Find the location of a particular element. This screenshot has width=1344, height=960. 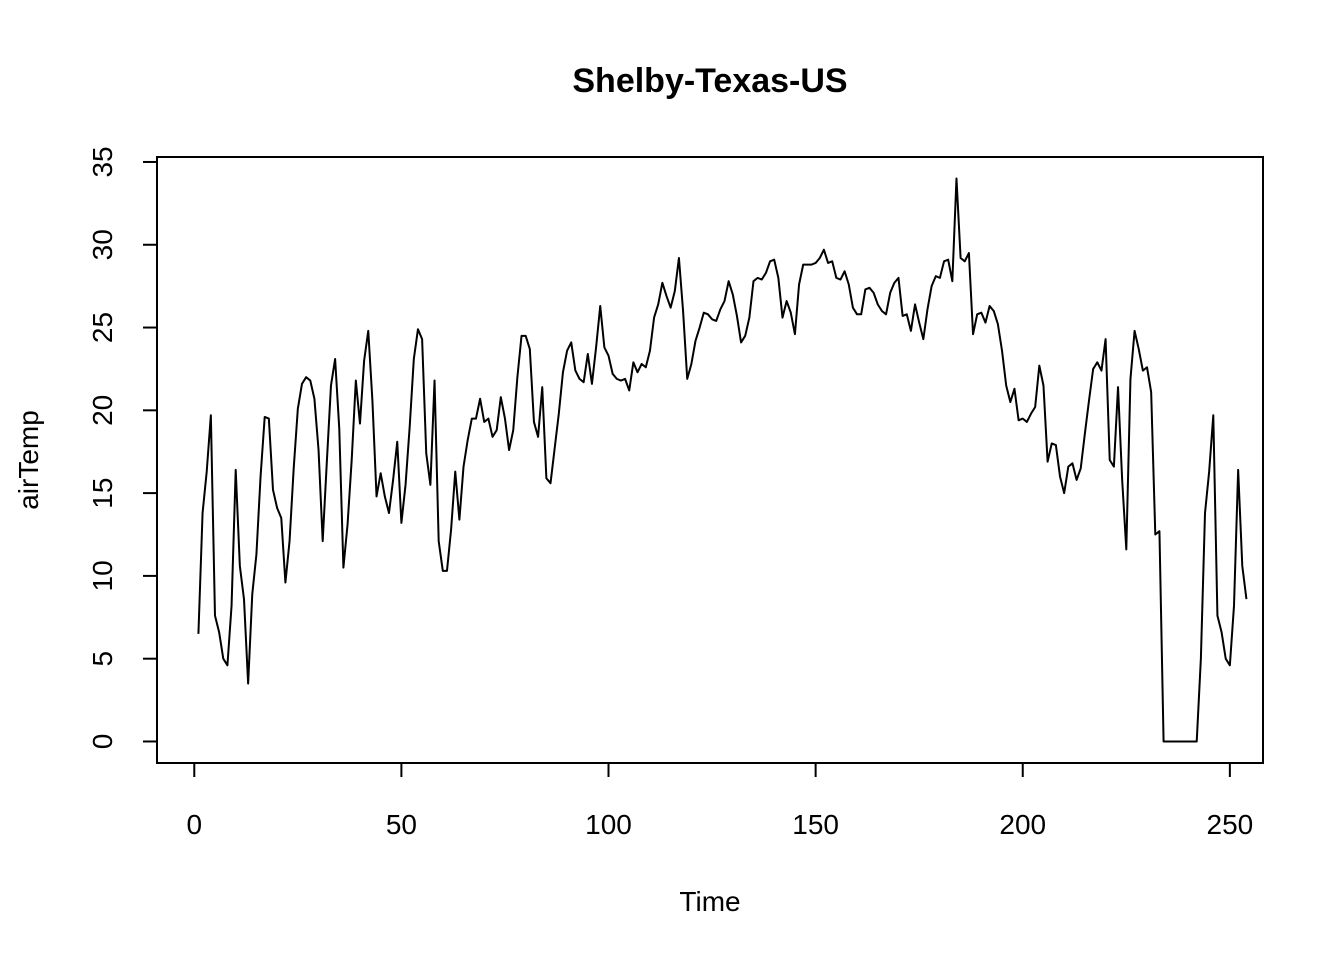

y-tick-label: 20 is located at coordinates (102, 410).